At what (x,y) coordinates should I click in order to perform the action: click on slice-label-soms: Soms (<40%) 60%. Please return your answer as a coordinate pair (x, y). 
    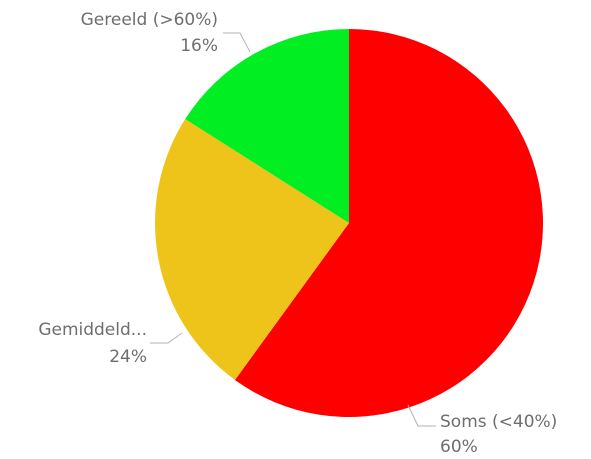
    Looking at the image, I should click on (482, 430).